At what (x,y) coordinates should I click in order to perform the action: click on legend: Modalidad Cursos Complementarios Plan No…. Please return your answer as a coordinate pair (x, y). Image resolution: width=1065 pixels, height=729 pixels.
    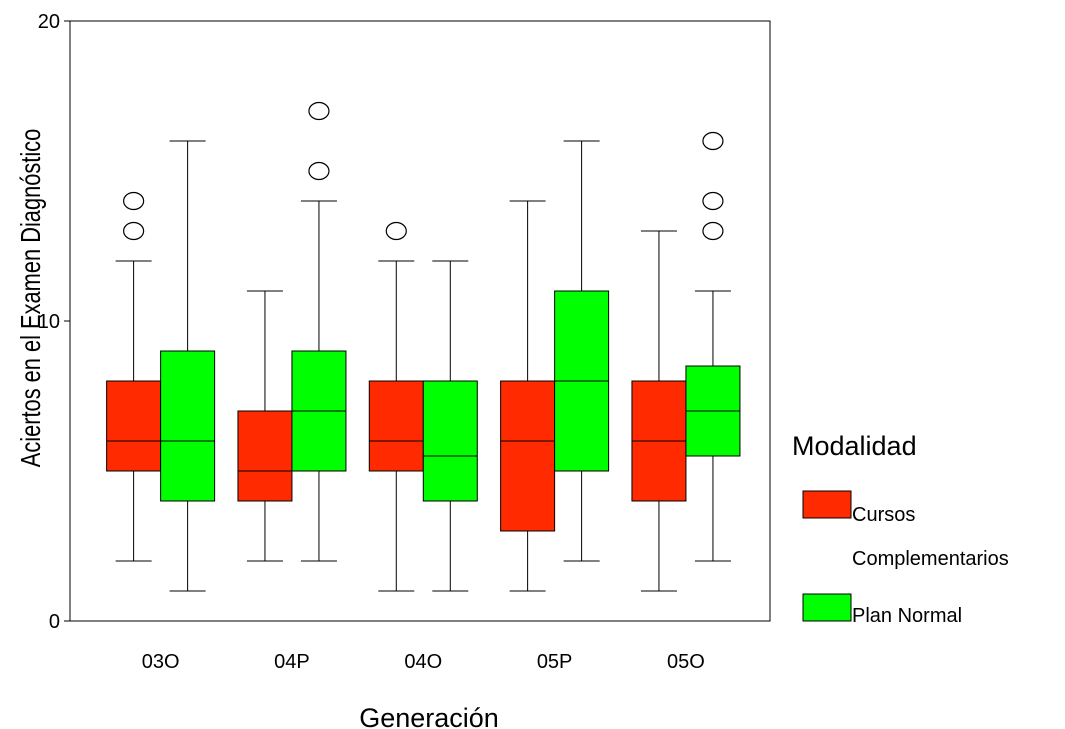
    Looking at the image, I should click on (900, 529).